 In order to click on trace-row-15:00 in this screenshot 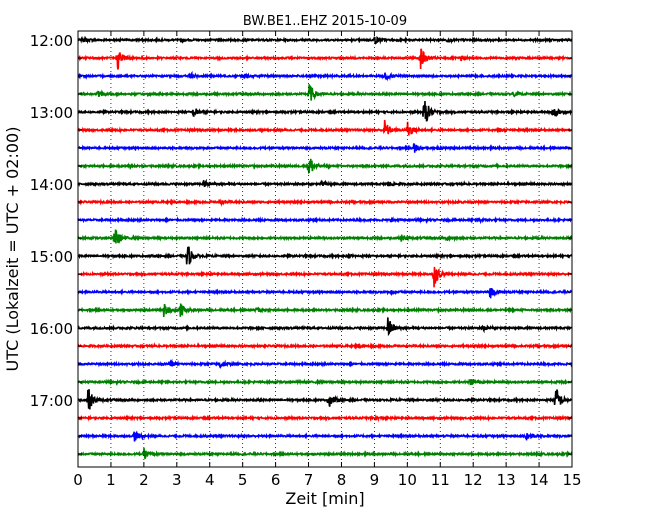, I will do `click(325, 255)`.